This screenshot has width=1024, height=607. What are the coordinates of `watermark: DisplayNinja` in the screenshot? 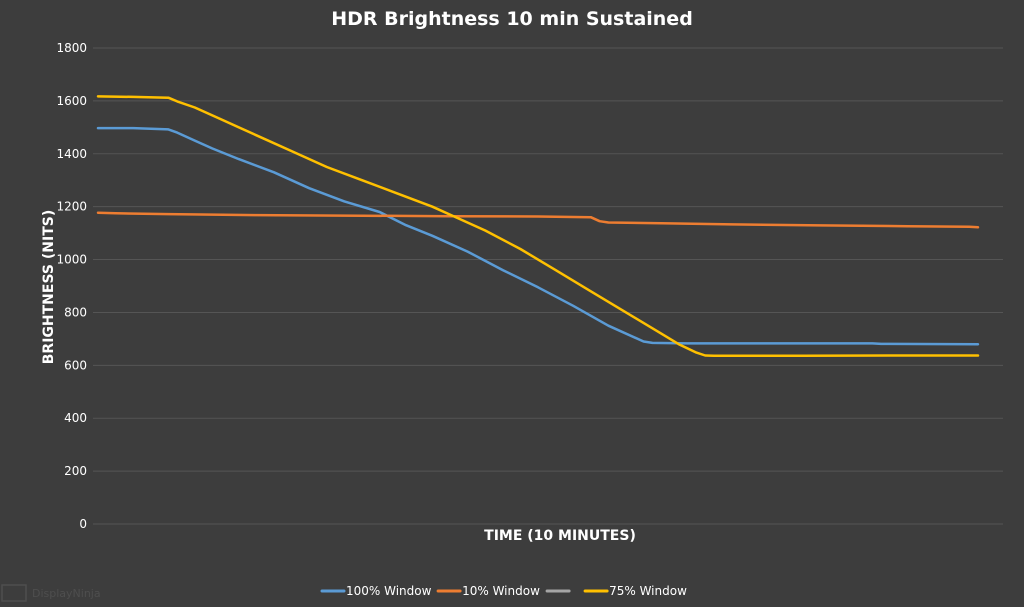 It's located at (51, 593).